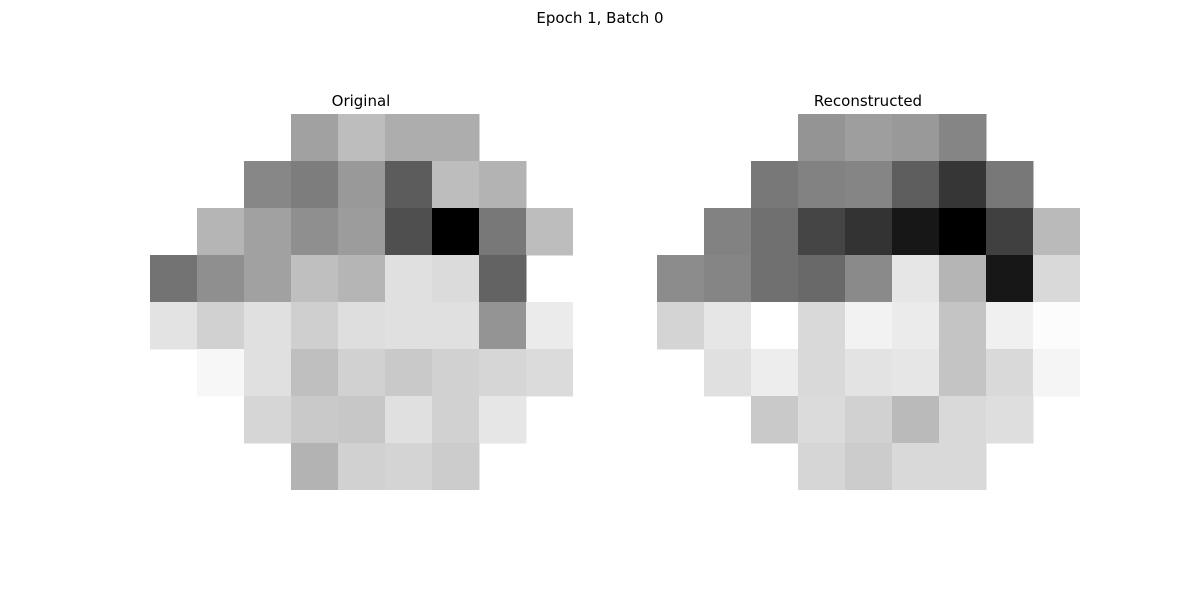  I want to click on pixel-r2-c7, so click(503, 232).